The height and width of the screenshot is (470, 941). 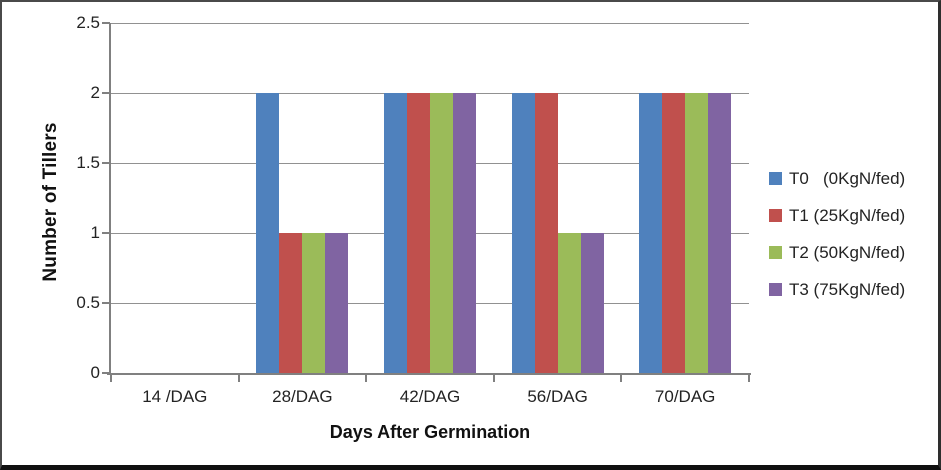 What do you see at coordinates (430, 23) in the screenshot?
I see `gridline` at bounding box center [430, 23].